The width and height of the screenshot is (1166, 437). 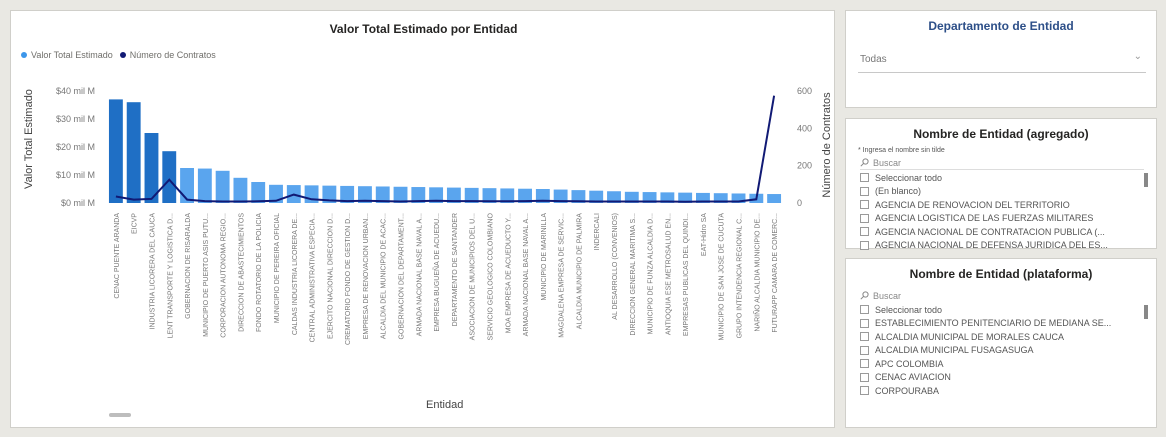 I want to click on legend-label-contratos: Número de Contratos, so click(x=172, y=55).